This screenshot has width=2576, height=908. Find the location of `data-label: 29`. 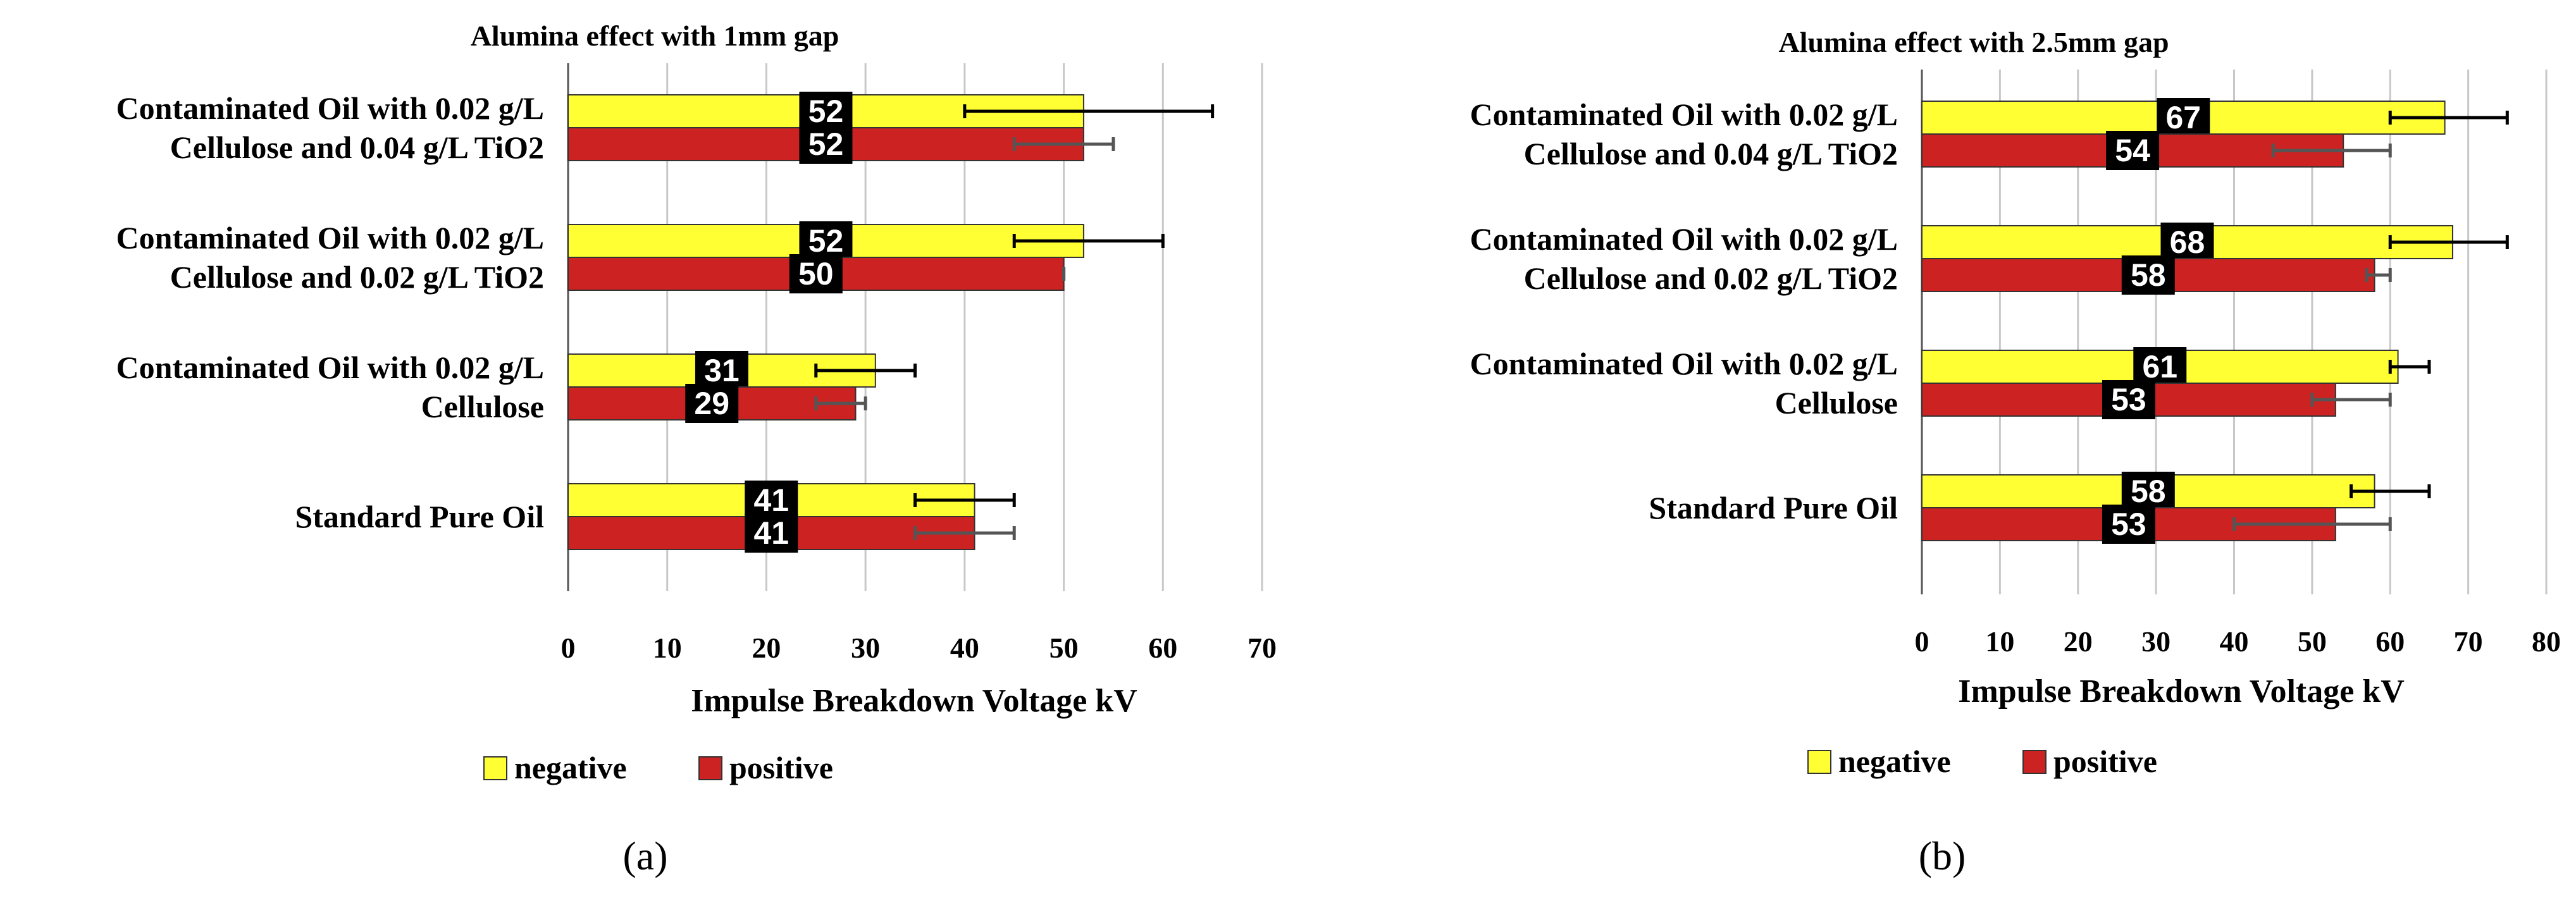

data-label: 29 is located at coordinates (712, 404).